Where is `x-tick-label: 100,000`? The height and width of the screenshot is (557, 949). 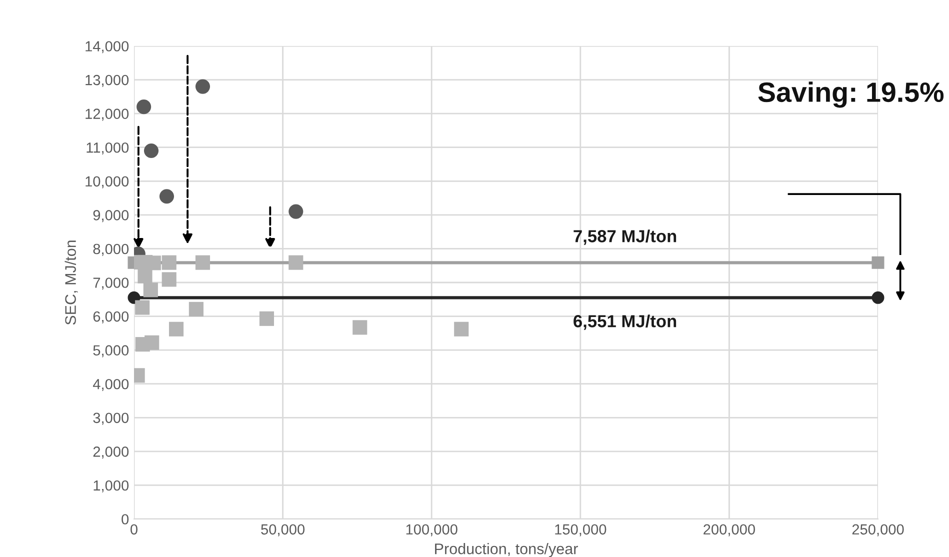 x-tick-label: 100,000 is located at coordinates (432, 530).